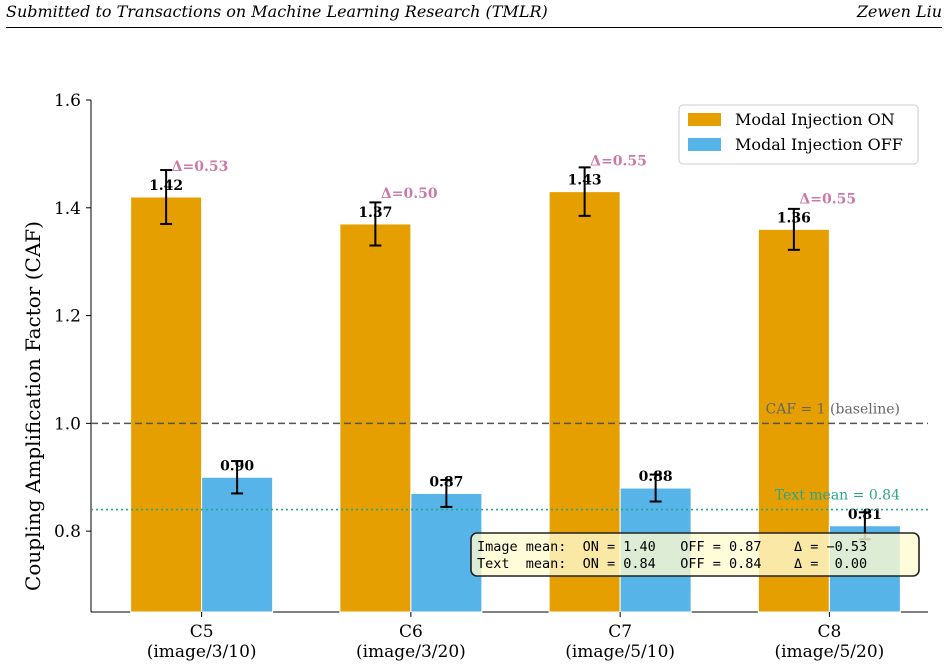 The image size is (948, 668). I want to click on y-tick-label: 1.6, so click(67, 101).